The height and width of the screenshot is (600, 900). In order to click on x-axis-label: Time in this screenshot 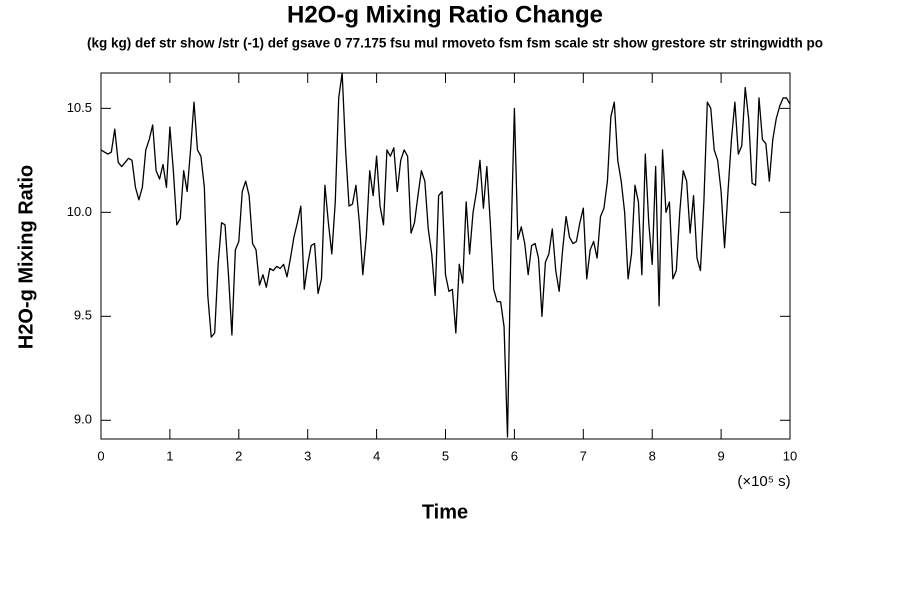, I will do `click(445, 512)`.